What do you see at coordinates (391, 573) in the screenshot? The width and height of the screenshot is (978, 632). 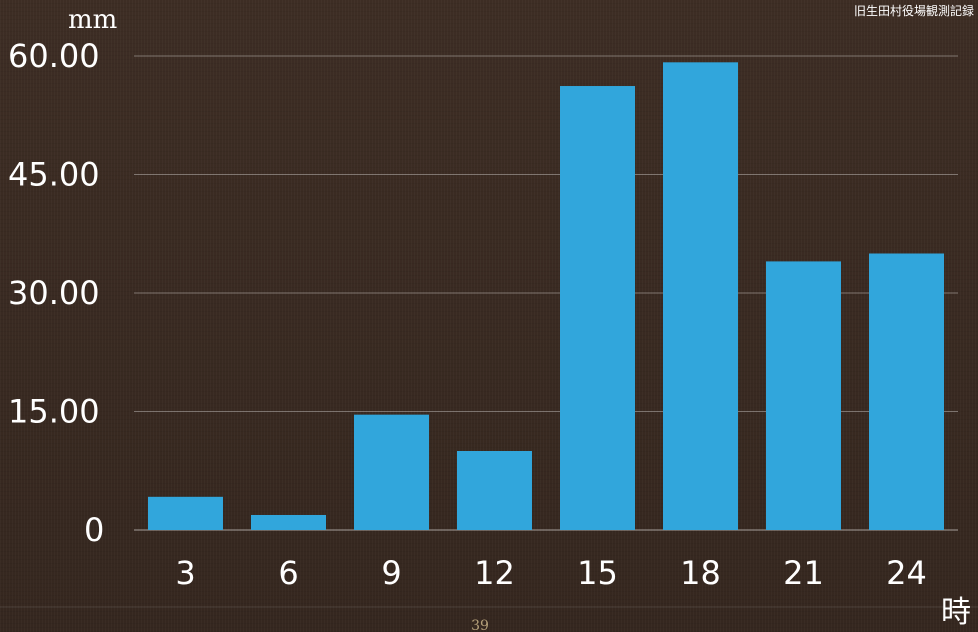 I see `x-tick-label: 9` at bounding box center [391, 573].